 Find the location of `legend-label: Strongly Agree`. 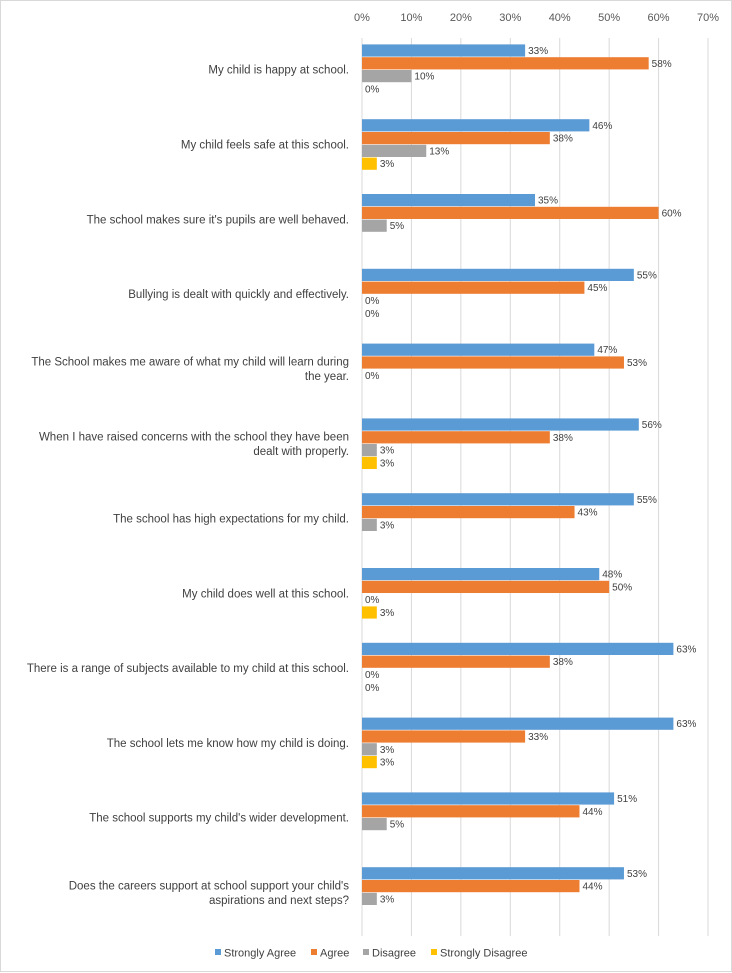

legend-label: Strongly Agree is located at coordinates (260, 954).